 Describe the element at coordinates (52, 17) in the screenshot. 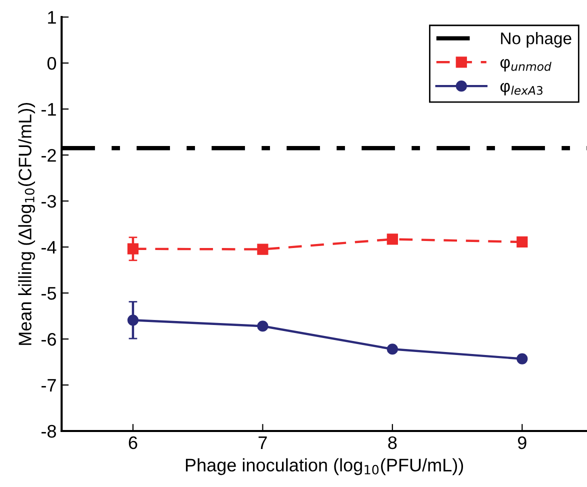

I see `y-tick-label: 1` at that location.